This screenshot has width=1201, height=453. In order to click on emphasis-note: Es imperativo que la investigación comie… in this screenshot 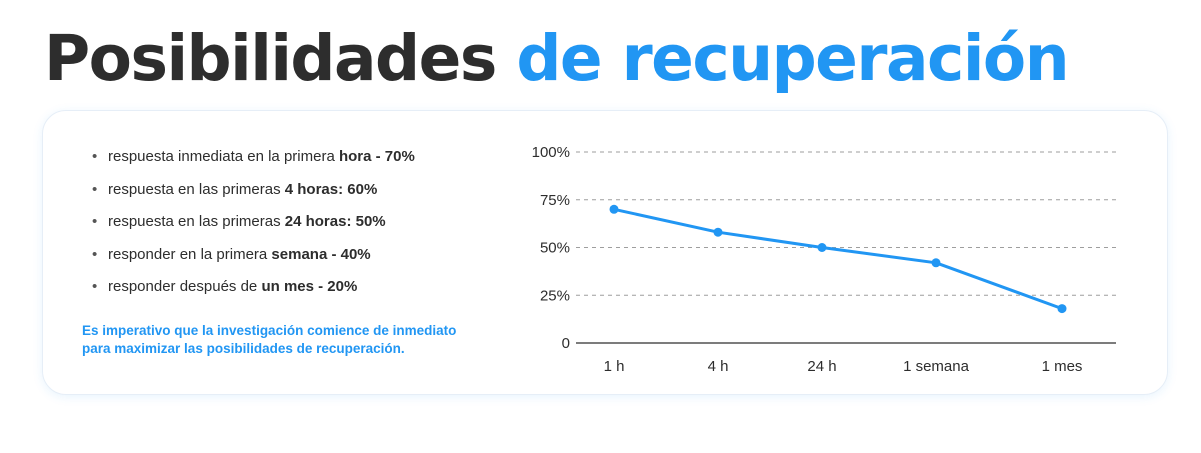, I will do `click(292, 339)`.